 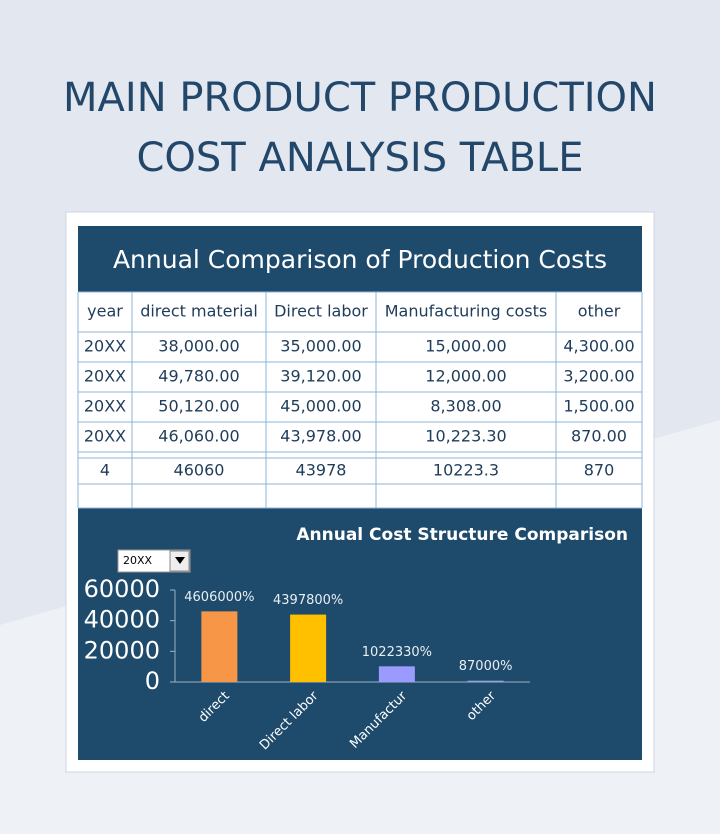 What do you see at coordinates (465, 346) in the screenshot?
I see `table-cell: 15,000.00` at bounding box center [465, 346].